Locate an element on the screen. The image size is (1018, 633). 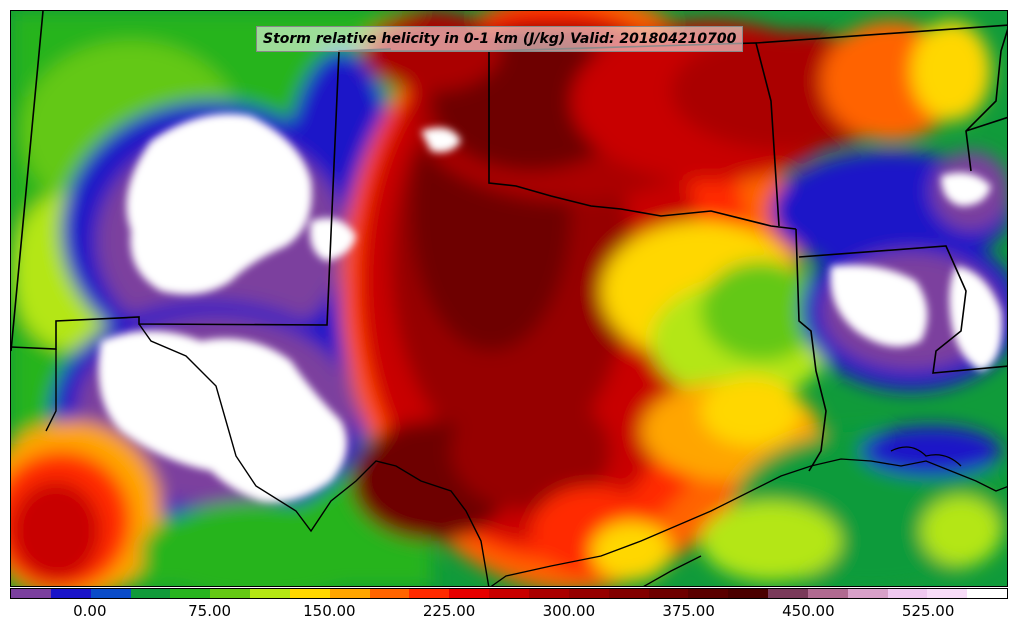
colorbar-tick-label: 150.00 is located at coordinates (329, 611).